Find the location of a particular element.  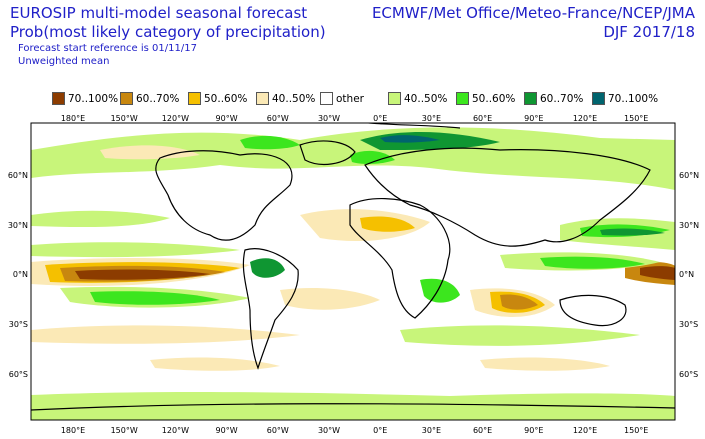

latitude-labels-right: 60°N 30°N 0°N 30°S 60°S is located at coordinates (689, 275).